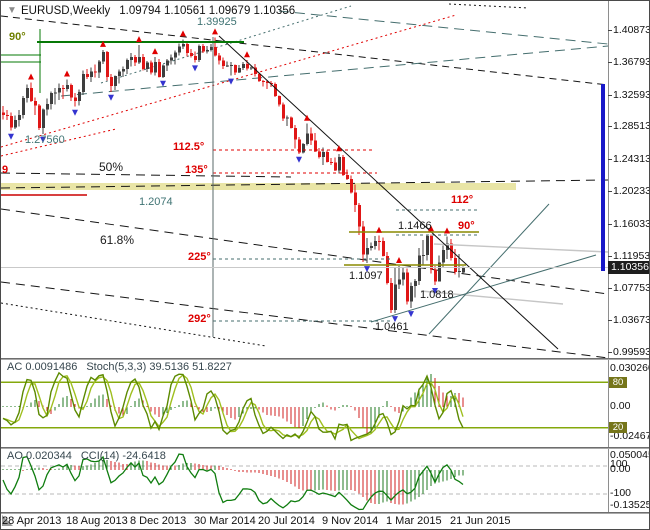 Image resolution: width=650 pixels, height=530 pixels. I want to click on chart-annotation-label: 225°, so click(199, 257).